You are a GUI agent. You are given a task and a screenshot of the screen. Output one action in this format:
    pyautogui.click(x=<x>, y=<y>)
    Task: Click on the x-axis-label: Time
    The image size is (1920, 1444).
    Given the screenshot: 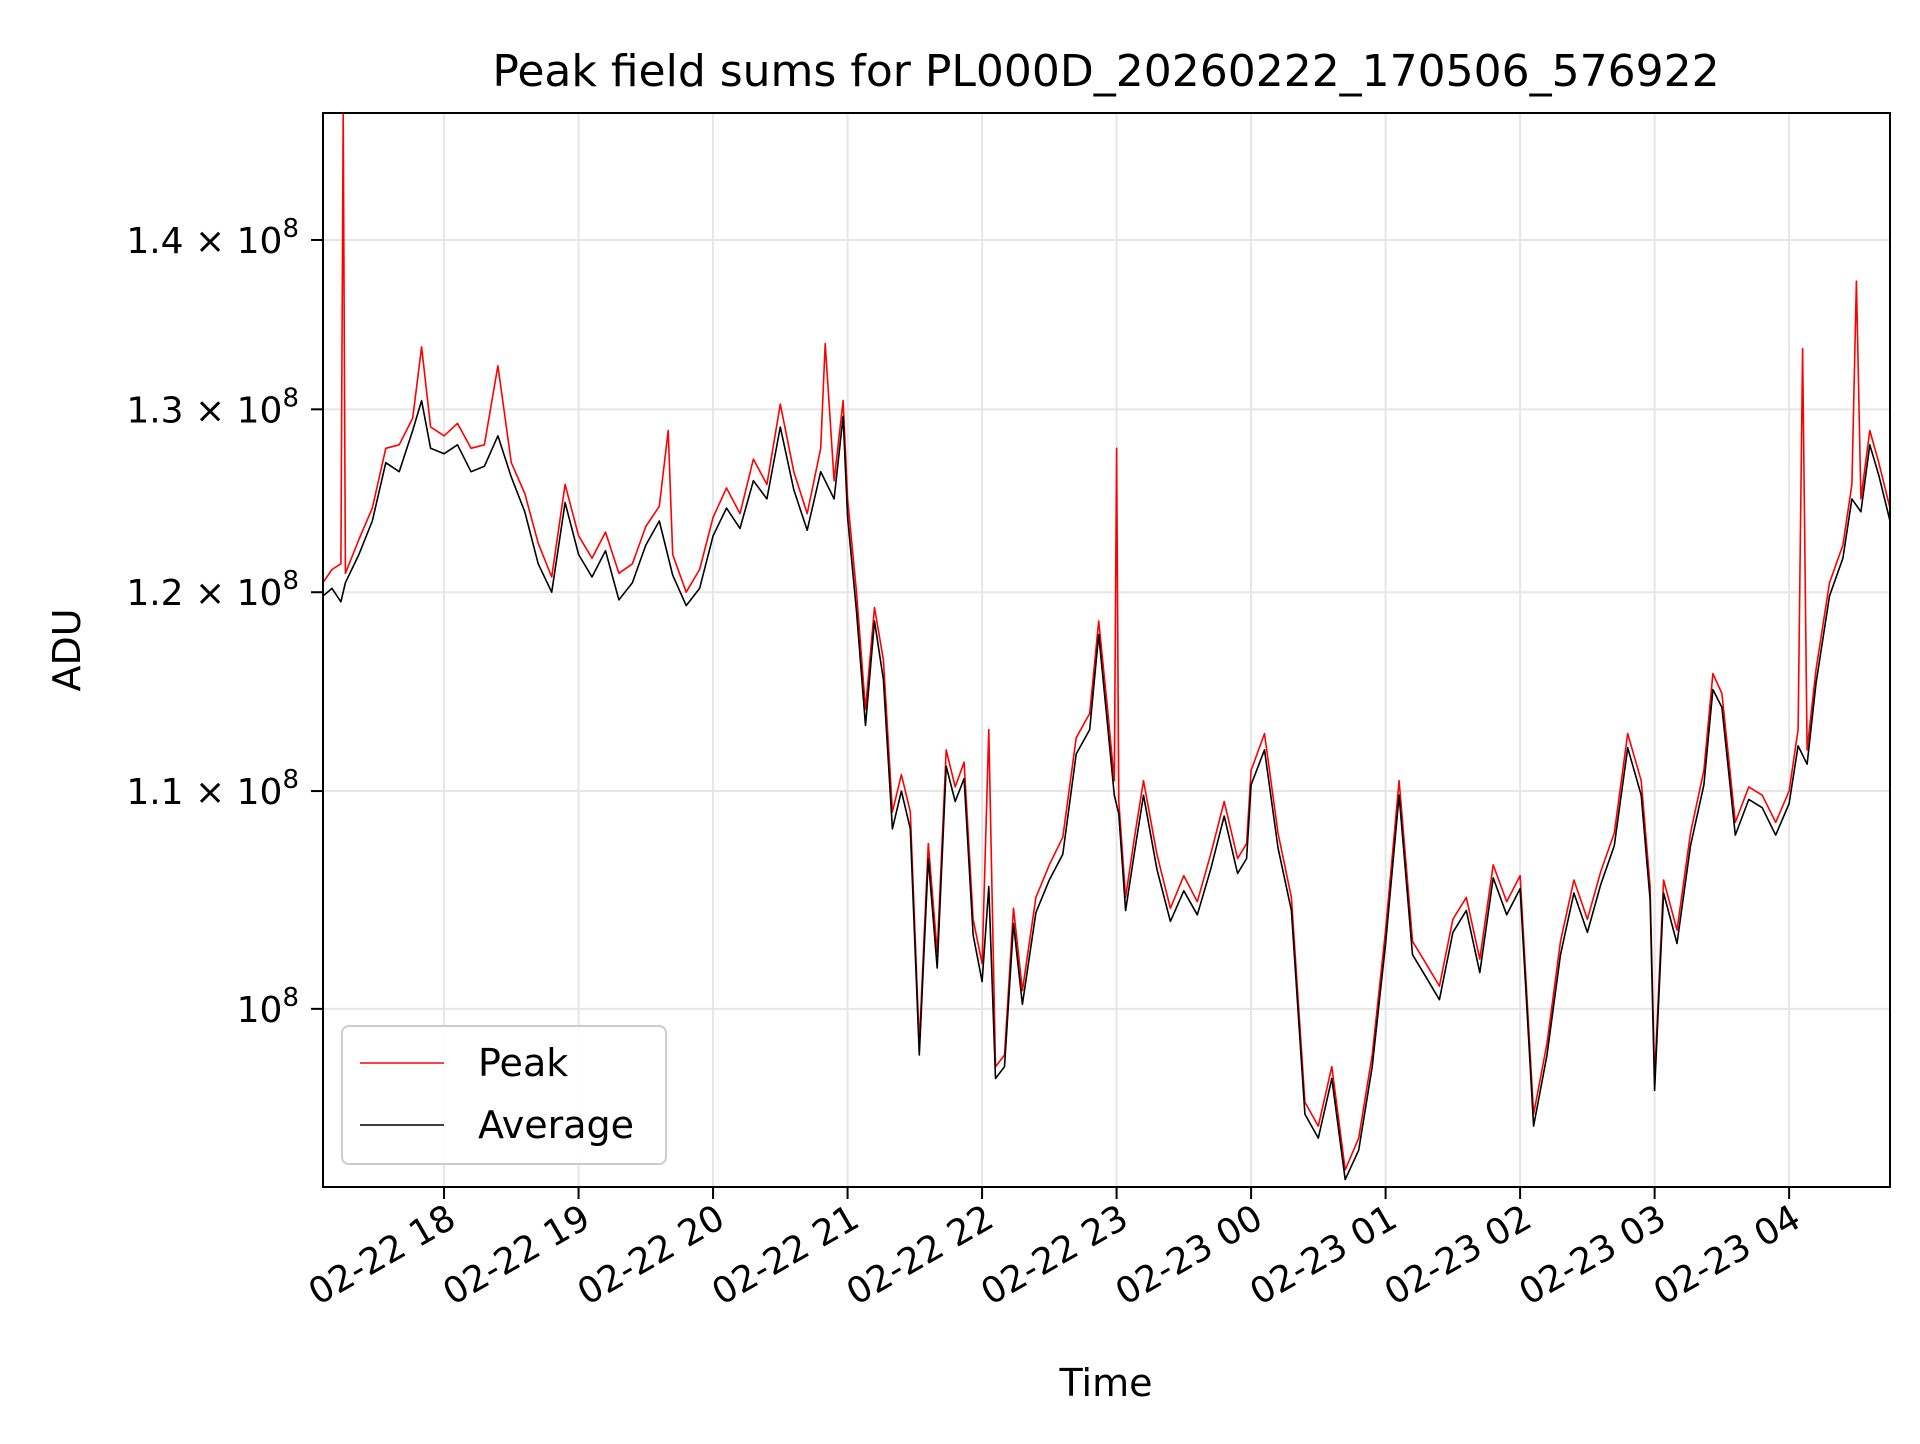 What is the action you would take?
    pyautogui.click(x=1106, y=1383)
    